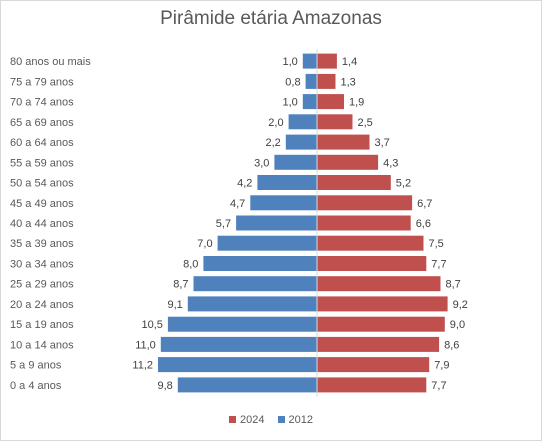 Image resolution: width=542 pixels, height=441 pixels. Describe the element at coordinates (261, 163) in the screenshot. I see `data-label-2012-5: 3,0` at that location.